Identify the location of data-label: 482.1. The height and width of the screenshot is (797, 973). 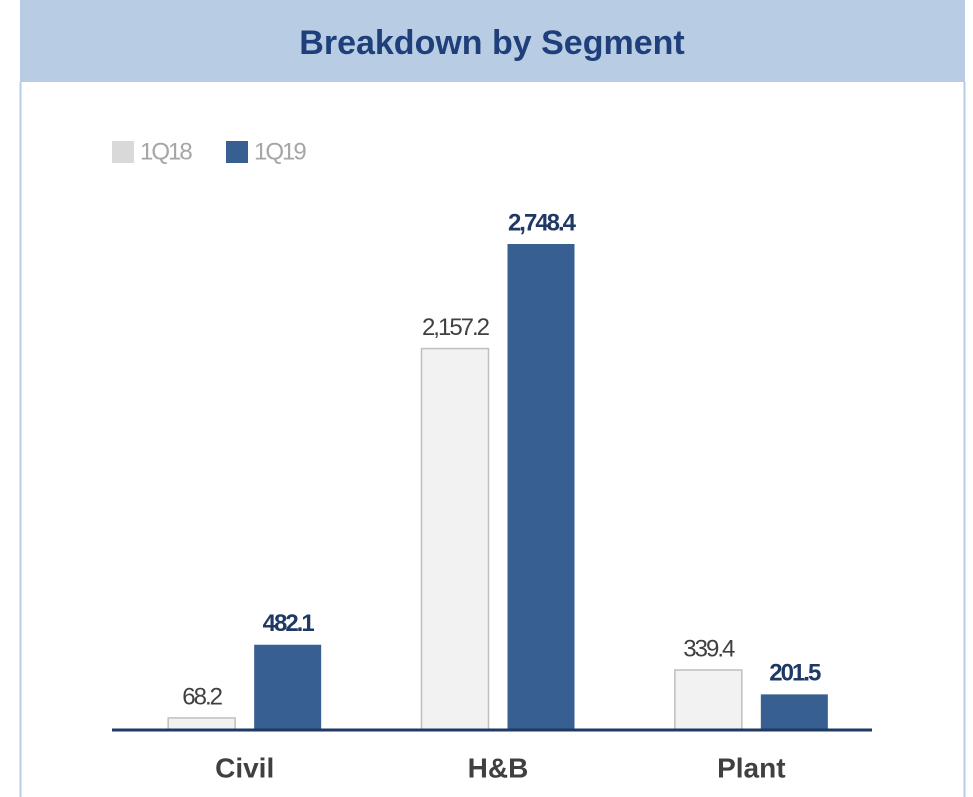
(289, 623).